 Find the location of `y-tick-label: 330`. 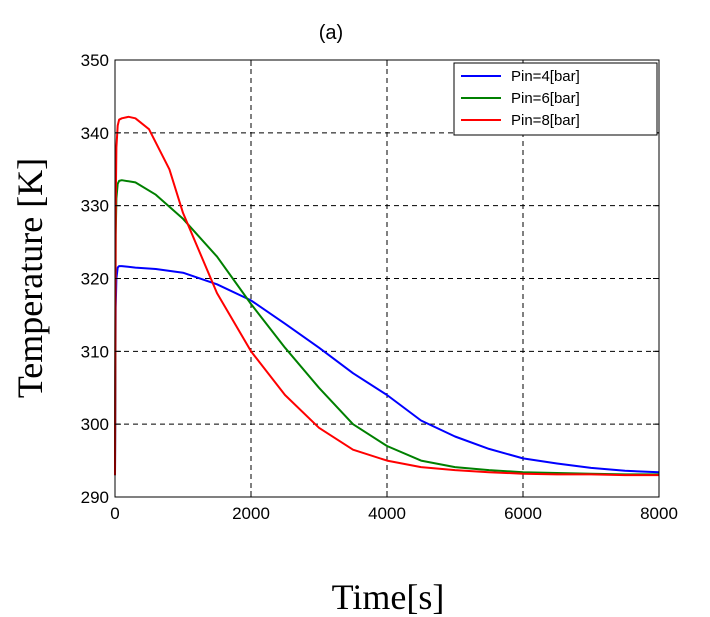

y-tick-label: 330 is located at coordinates (95, 206).